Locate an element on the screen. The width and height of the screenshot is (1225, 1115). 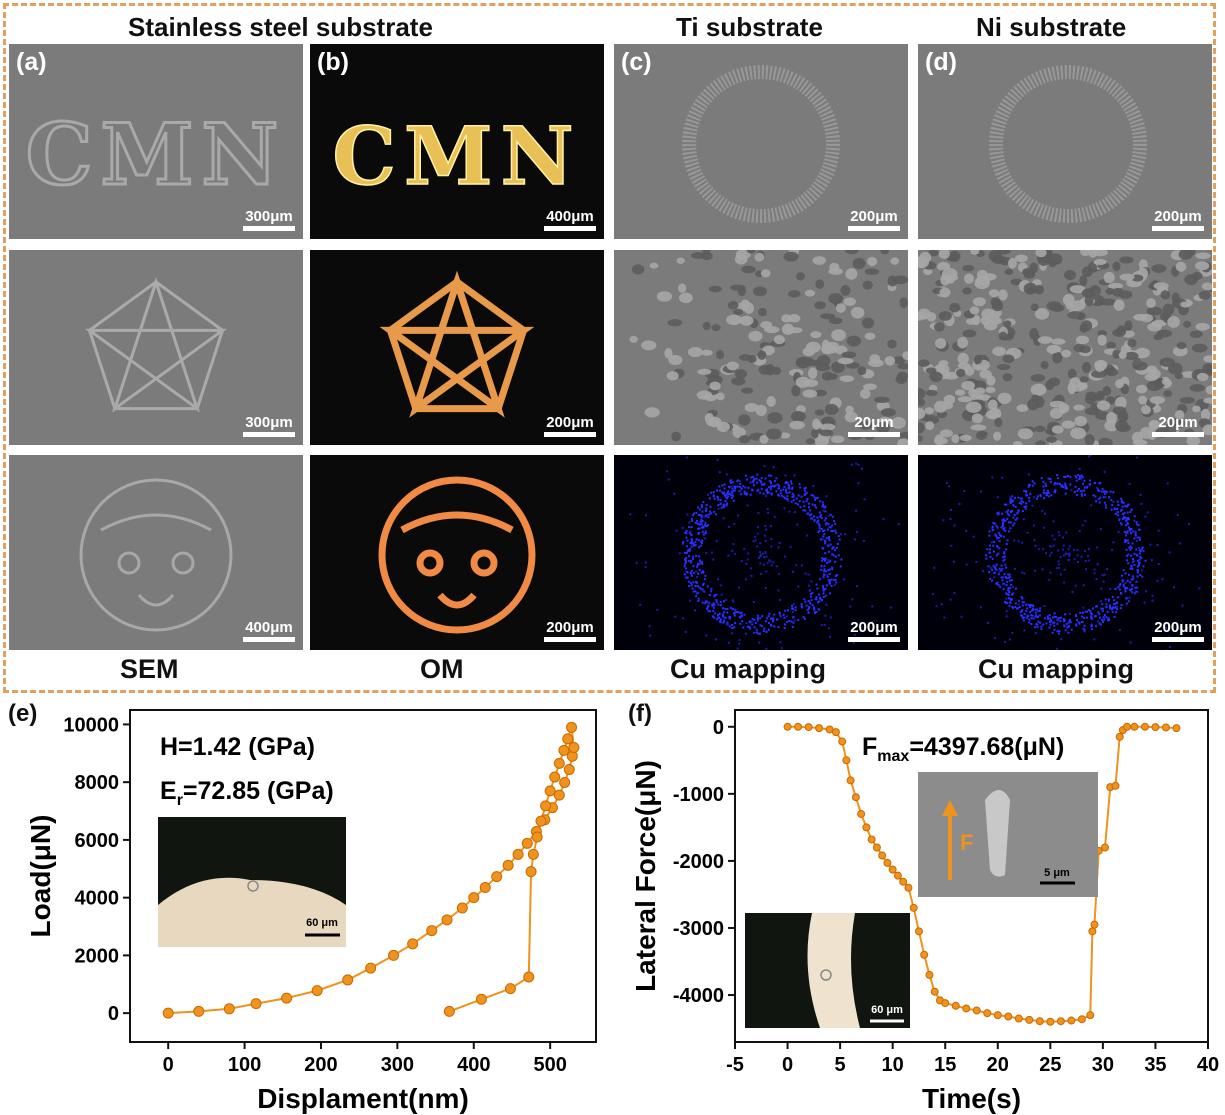
y-tick-label: -2000 is located at coordinates (698, 862).